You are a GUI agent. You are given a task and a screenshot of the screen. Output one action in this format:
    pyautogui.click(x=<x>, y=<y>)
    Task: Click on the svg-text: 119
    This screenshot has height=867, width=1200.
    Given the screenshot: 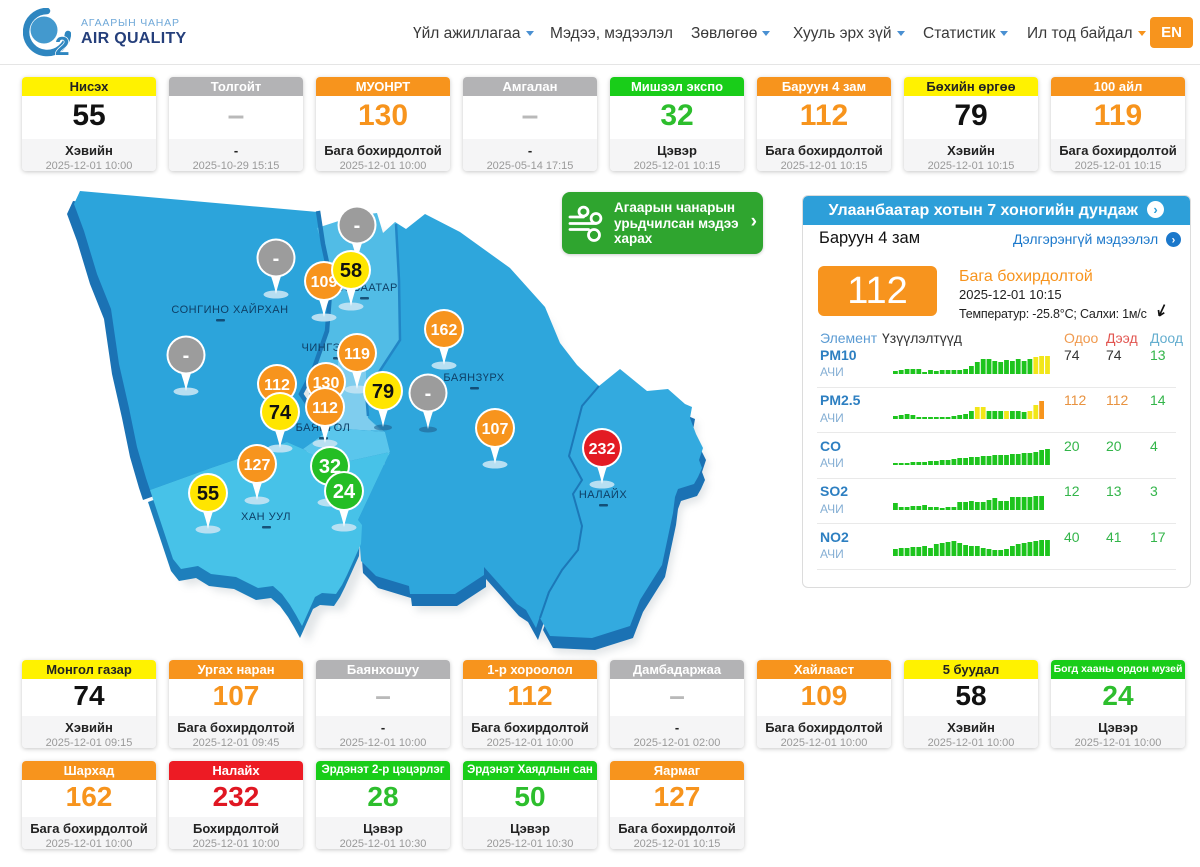 What is the action you would take?
    pyautogui.click(x=357, y=354)
    